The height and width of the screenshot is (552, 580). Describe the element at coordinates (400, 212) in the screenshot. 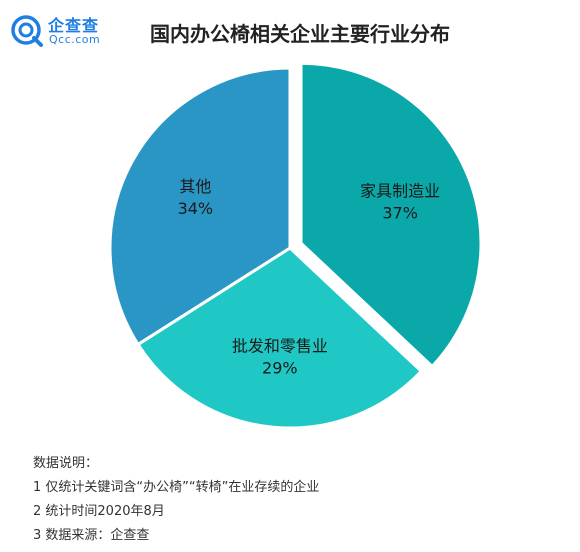

I see `slice-value-label-1: 37%` at that location.